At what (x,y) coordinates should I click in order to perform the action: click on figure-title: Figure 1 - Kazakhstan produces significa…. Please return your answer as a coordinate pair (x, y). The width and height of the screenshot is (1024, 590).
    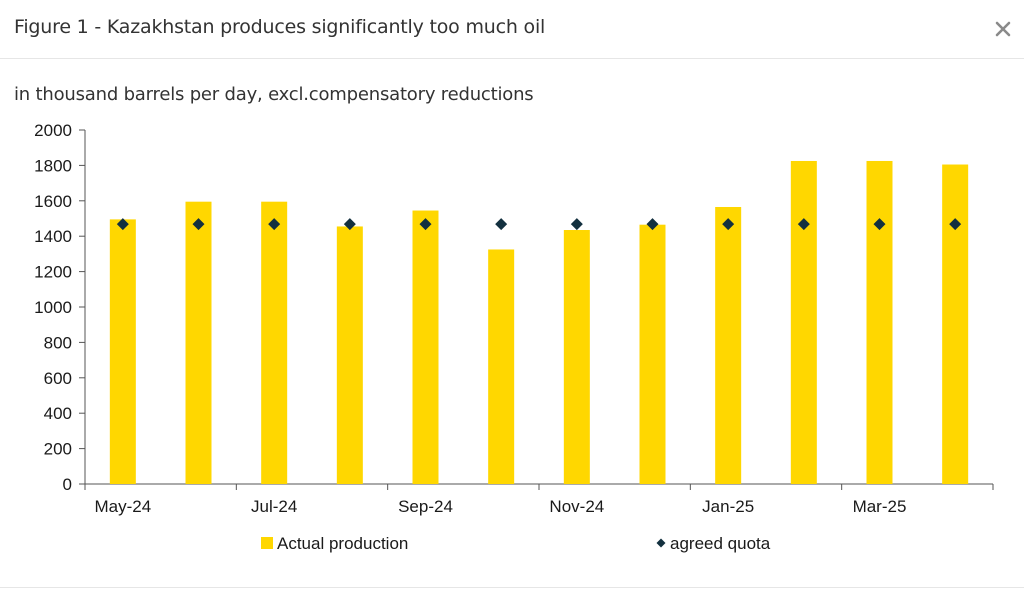
    Looking at the image, I should click on (280, 27).